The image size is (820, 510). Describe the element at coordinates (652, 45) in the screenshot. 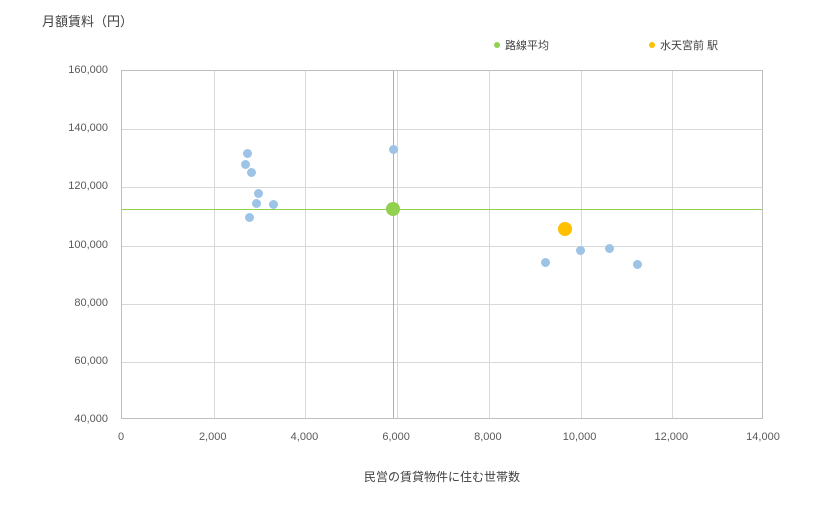

I see `suitengumae-dot-icon` at that location.